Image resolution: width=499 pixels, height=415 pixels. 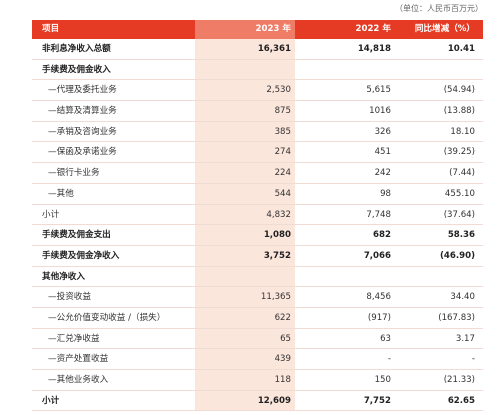 What do you see at coordinates (78, 359) in the screenshot?
I see `row-label: —资产处置收益` at bounding box center [78, 359].